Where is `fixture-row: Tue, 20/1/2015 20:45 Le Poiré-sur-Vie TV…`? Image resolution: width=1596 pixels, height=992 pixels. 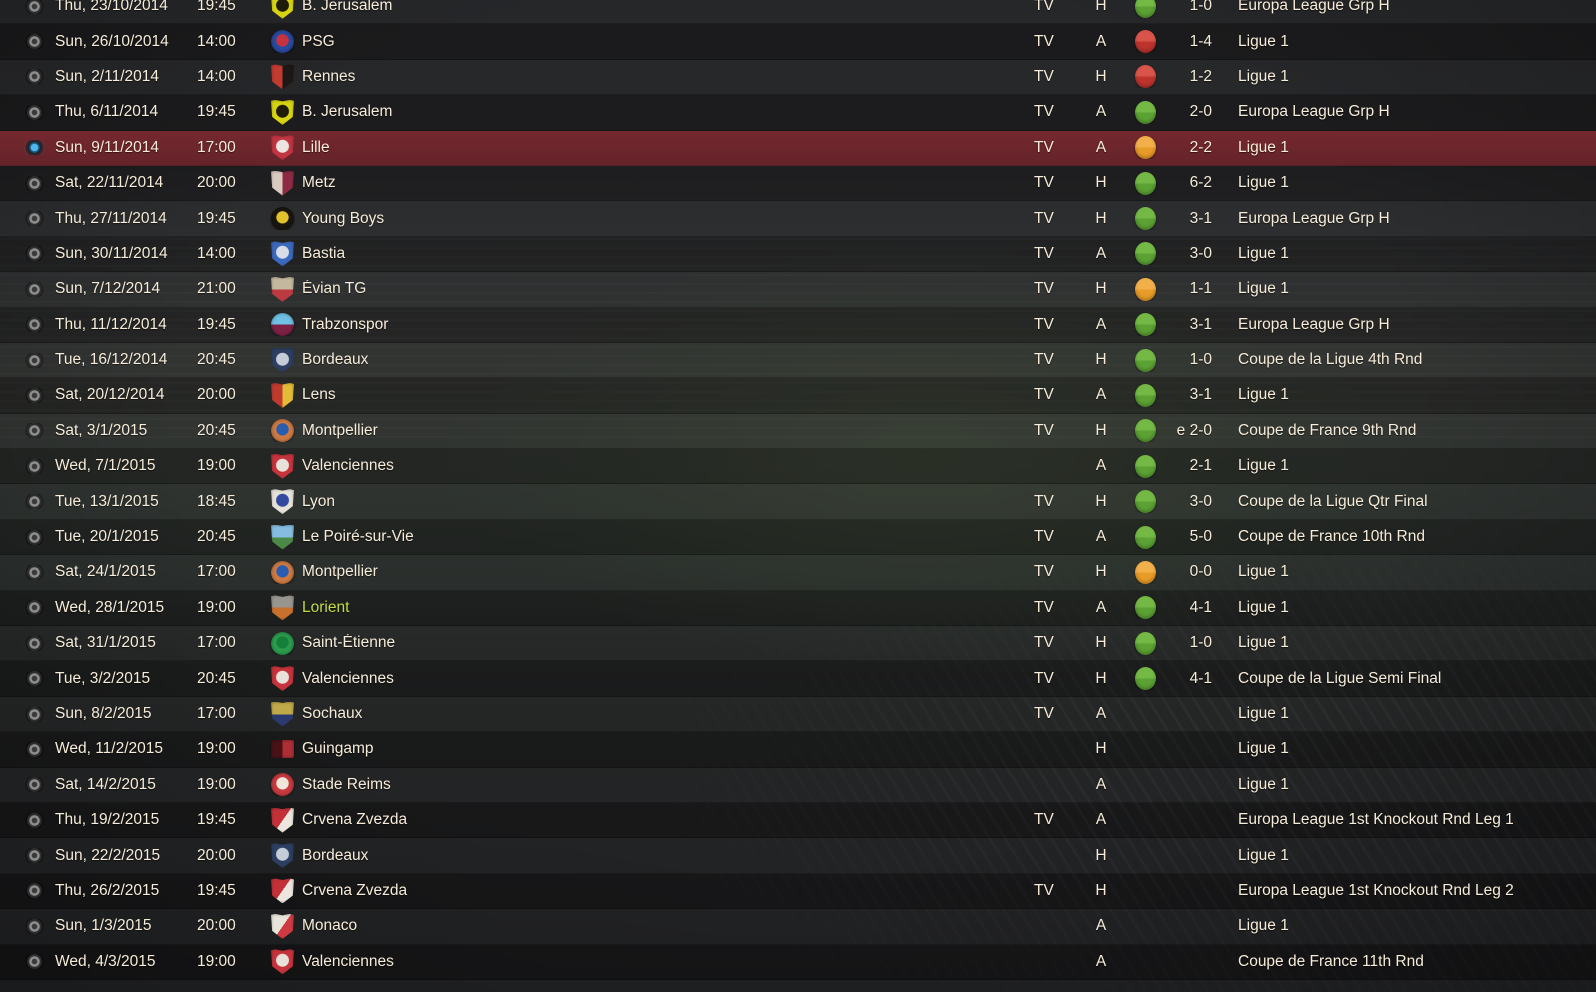 fixture-row: Tue, 20/1/2015 20:45 Le Poiré-sur-Vie TV… is located at coordinates (798, 537).